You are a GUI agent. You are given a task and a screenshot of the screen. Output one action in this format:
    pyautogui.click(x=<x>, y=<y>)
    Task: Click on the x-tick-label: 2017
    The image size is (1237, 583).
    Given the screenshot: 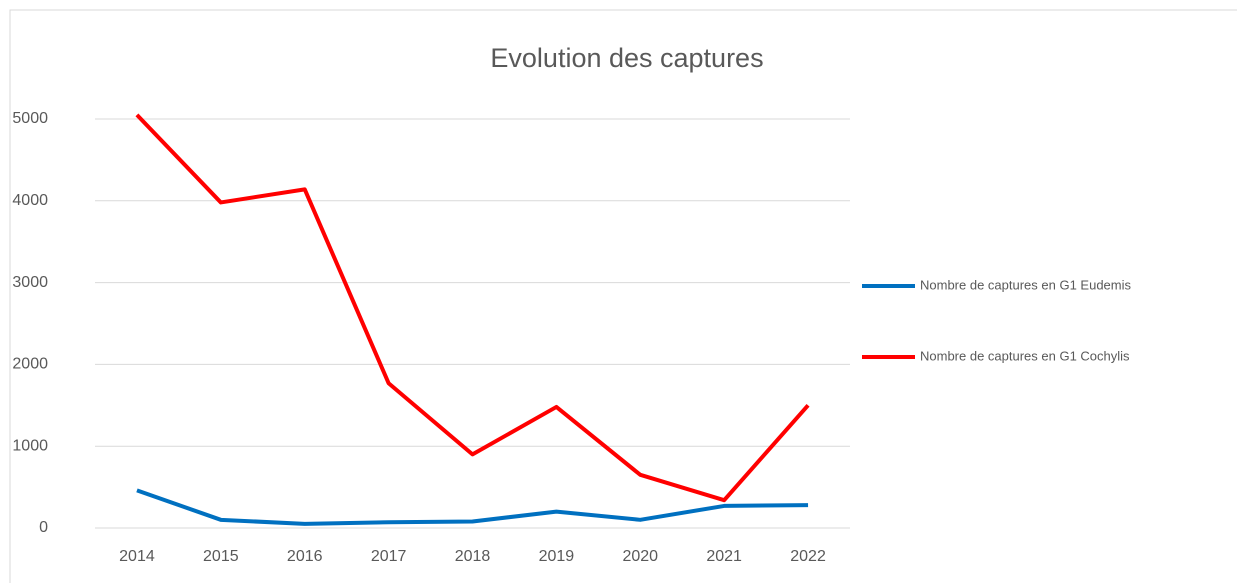 What is the action you would take?
    pyautogui.click(x=389, y=556)
    